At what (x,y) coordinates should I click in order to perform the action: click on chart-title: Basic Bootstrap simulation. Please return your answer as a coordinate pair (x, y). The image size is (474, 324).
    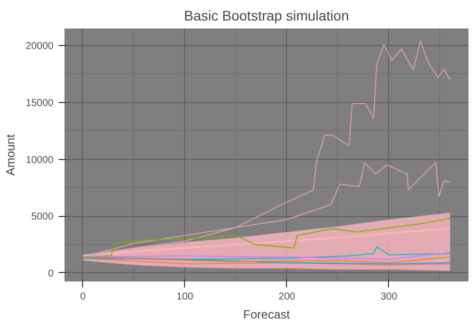
    Looking at the image, I should click on (266, 16).